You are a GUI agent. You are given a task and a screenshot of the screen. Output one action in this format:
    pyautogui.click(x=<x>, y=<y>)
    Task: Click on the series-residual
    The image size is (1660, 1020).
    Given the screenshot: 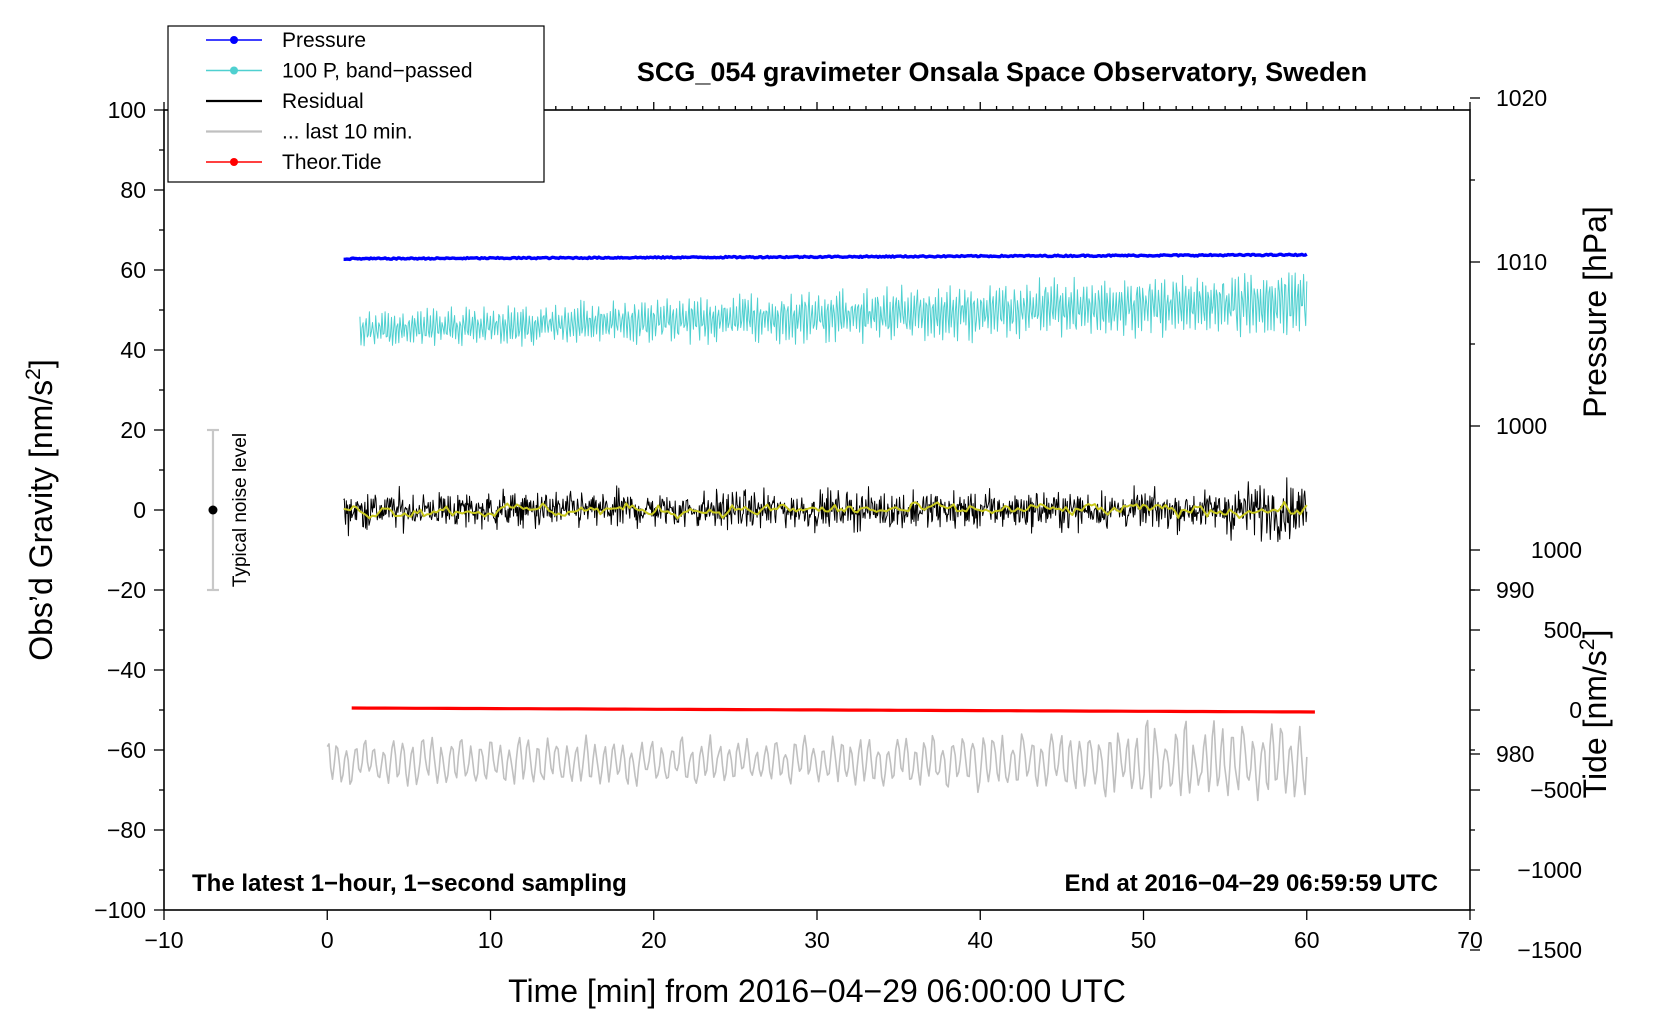 What is the action you would take?
    pyautogui.click(x=825, y=510)
    